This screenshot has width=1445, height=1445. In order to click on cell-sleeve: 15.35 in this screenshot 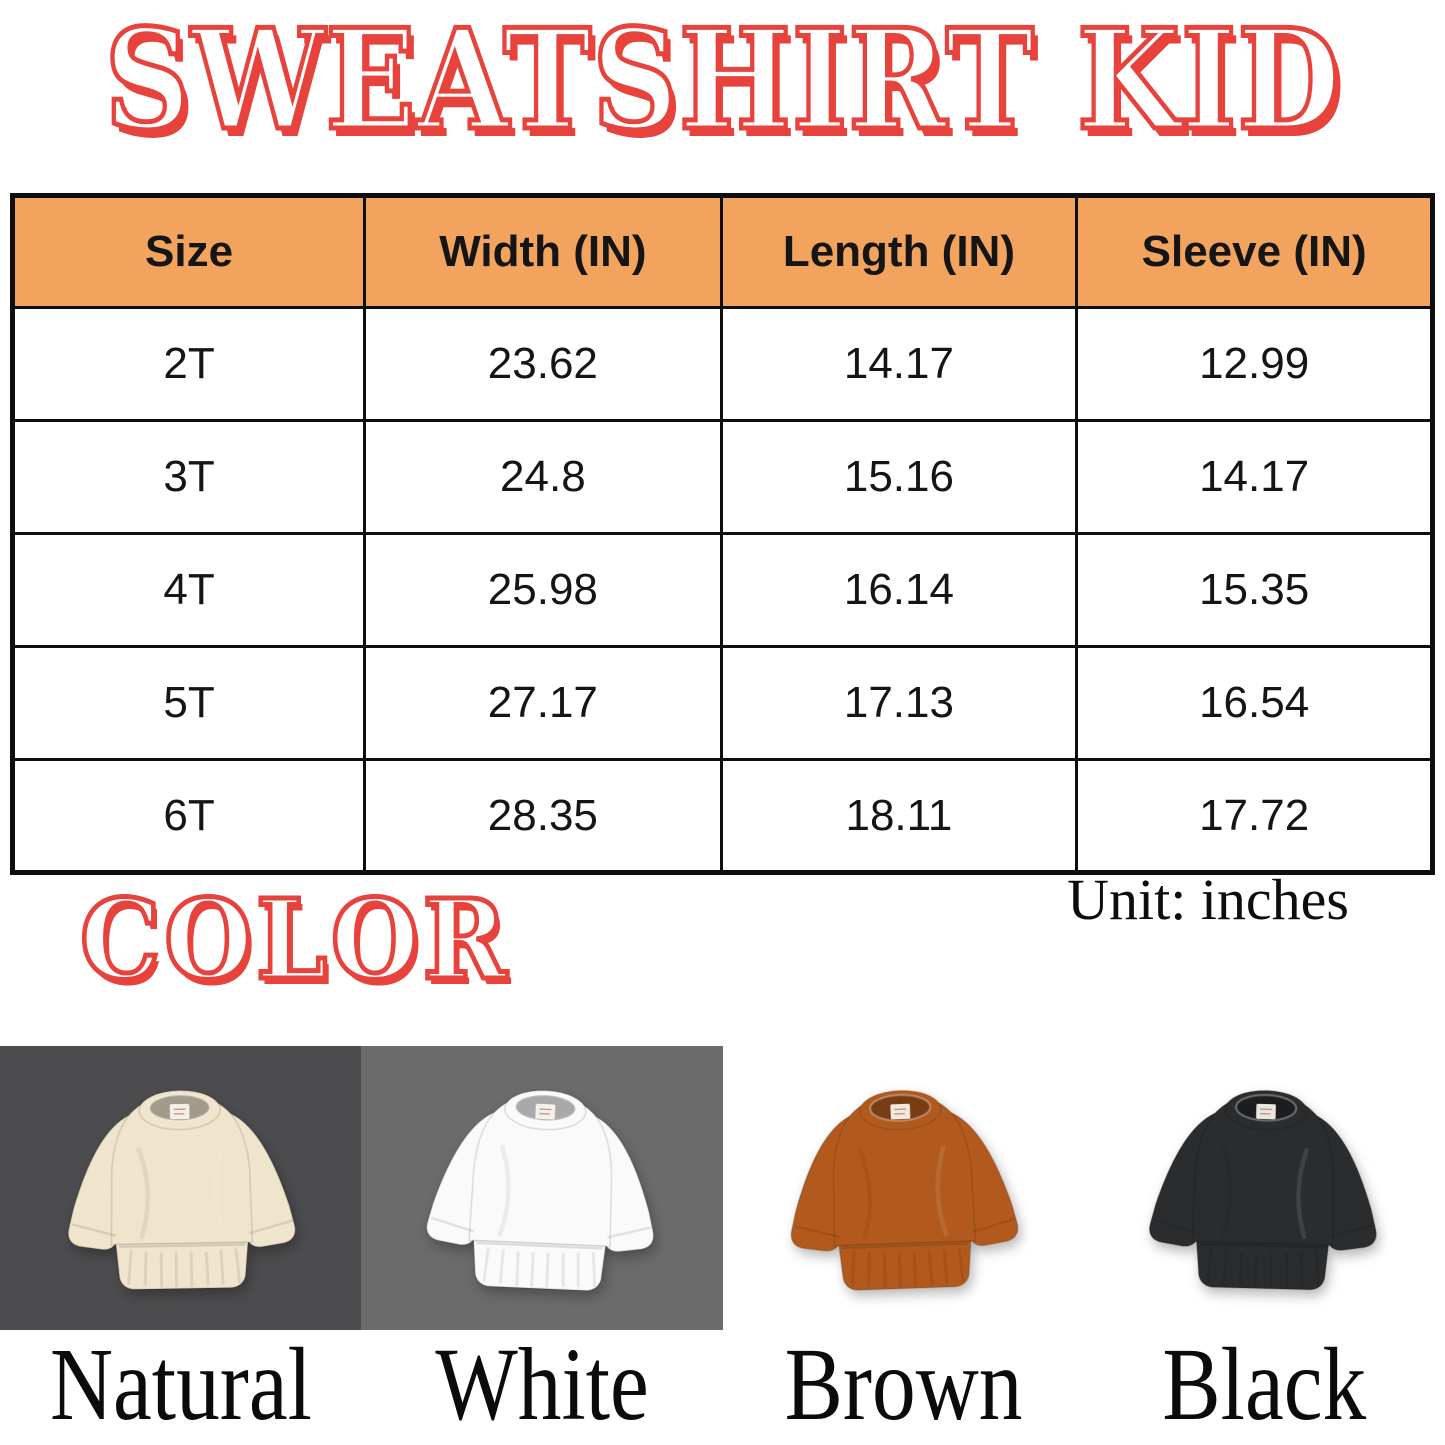, I will do `click(1254, 590)`.